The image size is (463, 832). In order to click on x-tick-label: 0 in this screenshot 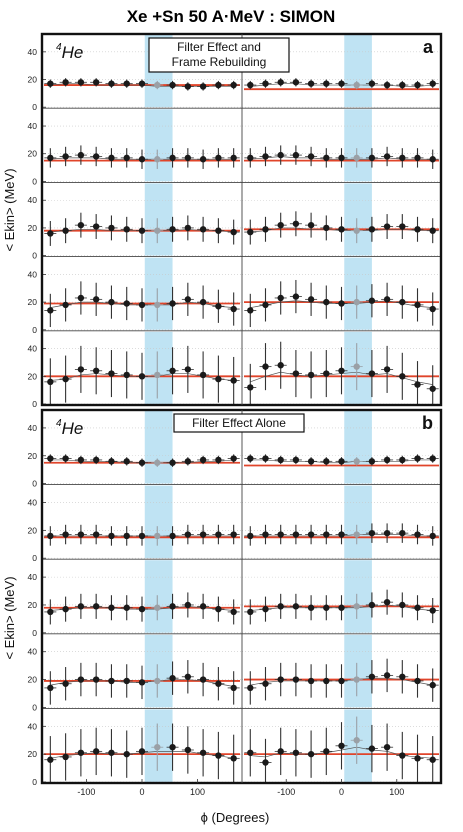, I will do `click(341, 792)`.